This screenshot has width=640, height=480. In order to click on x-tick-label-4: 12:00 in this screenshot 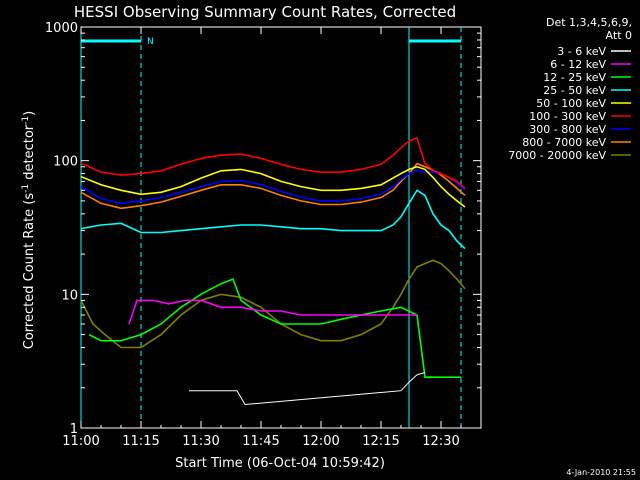, I will do `click(320, 441)`.